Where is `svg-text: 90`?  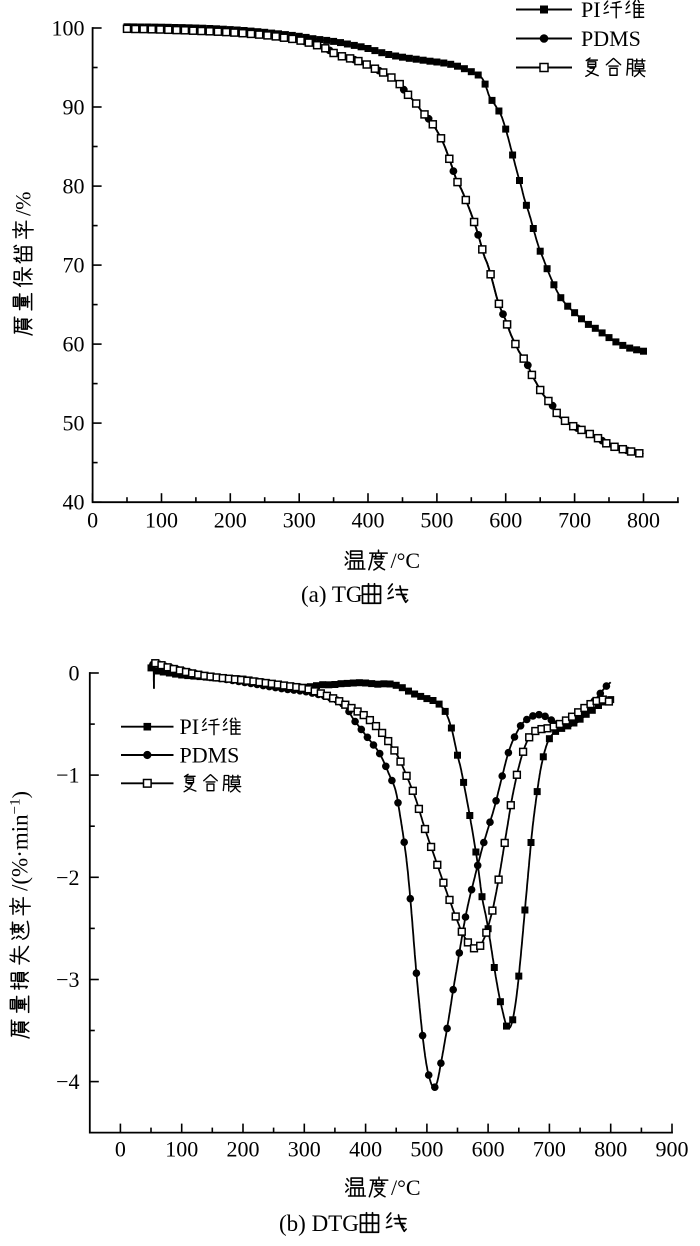
svg-text: 90 is located at coordinates (74, 107).